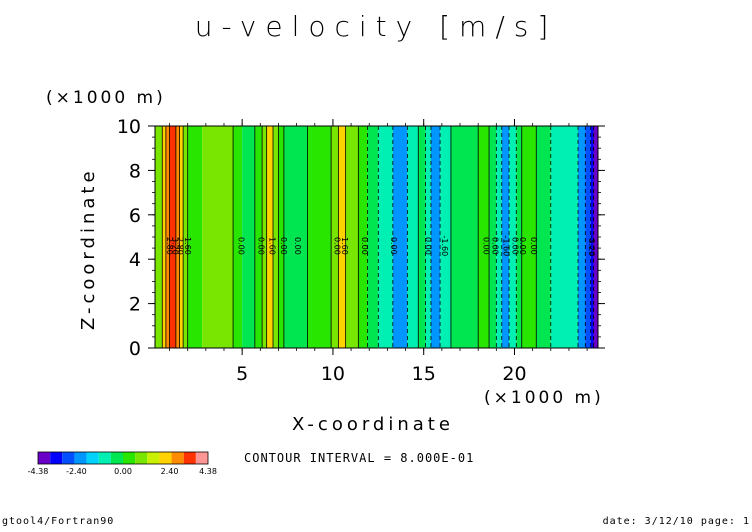 The image size is (752, 532). Describe the element at coordinates (242, 374) in the screenshot. I see `x-tick-label: 5` at that location.